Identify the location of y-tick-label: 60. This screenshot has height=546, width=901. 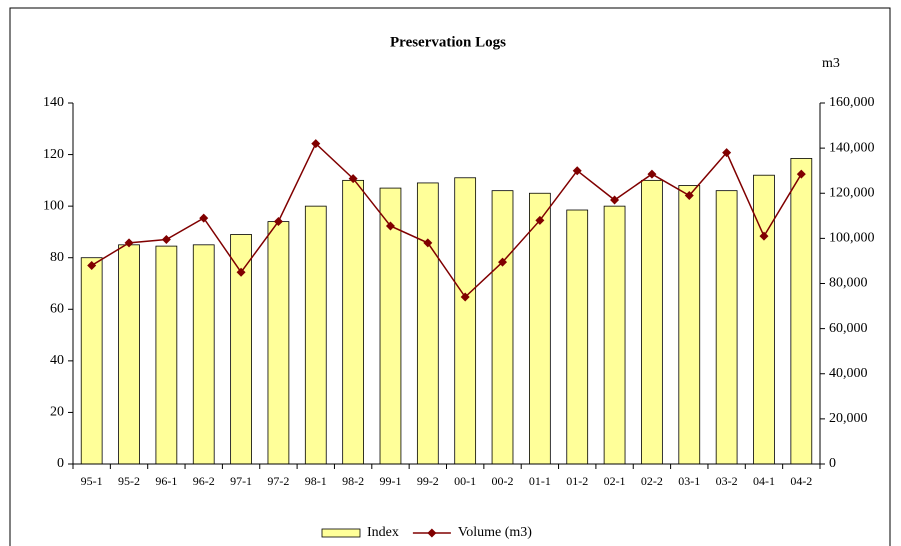
(57, 309).